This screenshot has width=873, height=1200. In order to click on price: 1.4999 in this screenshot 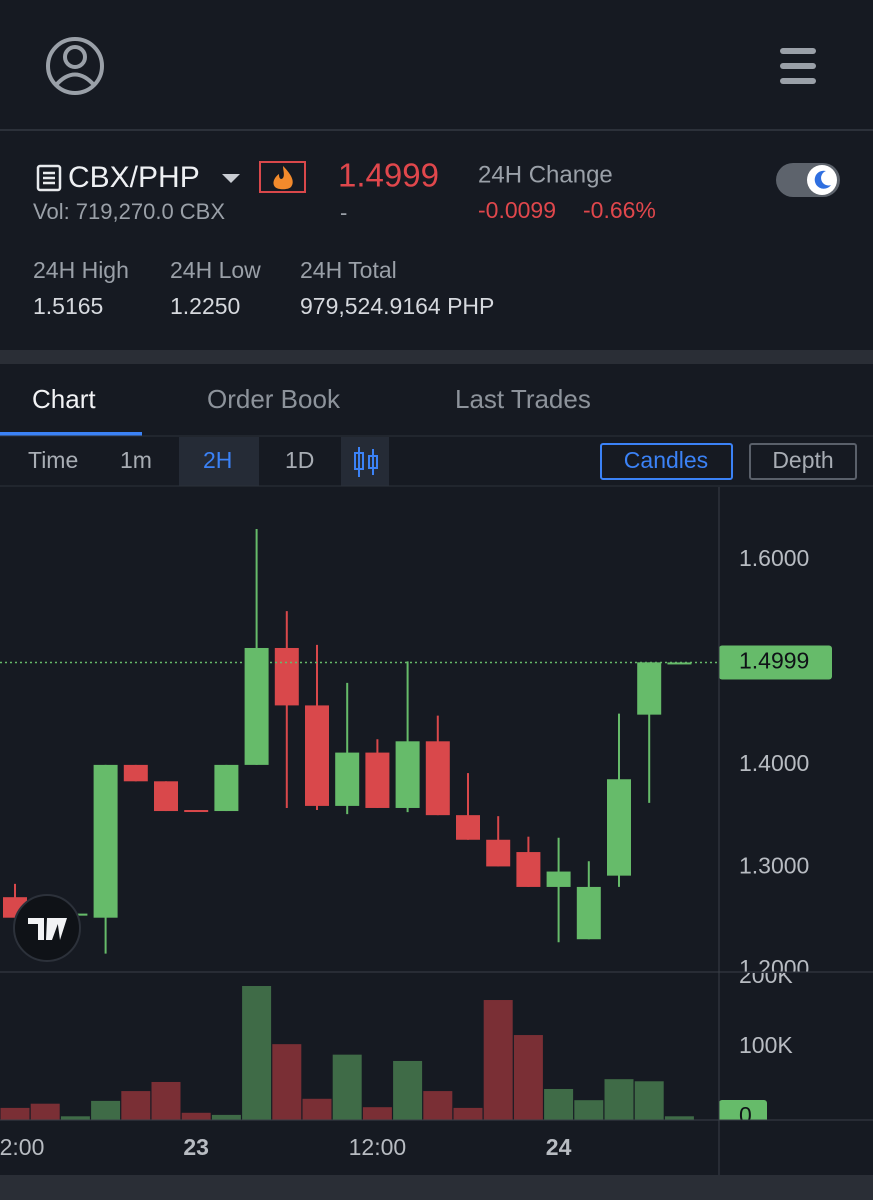, I will do `click(388, 175)`.